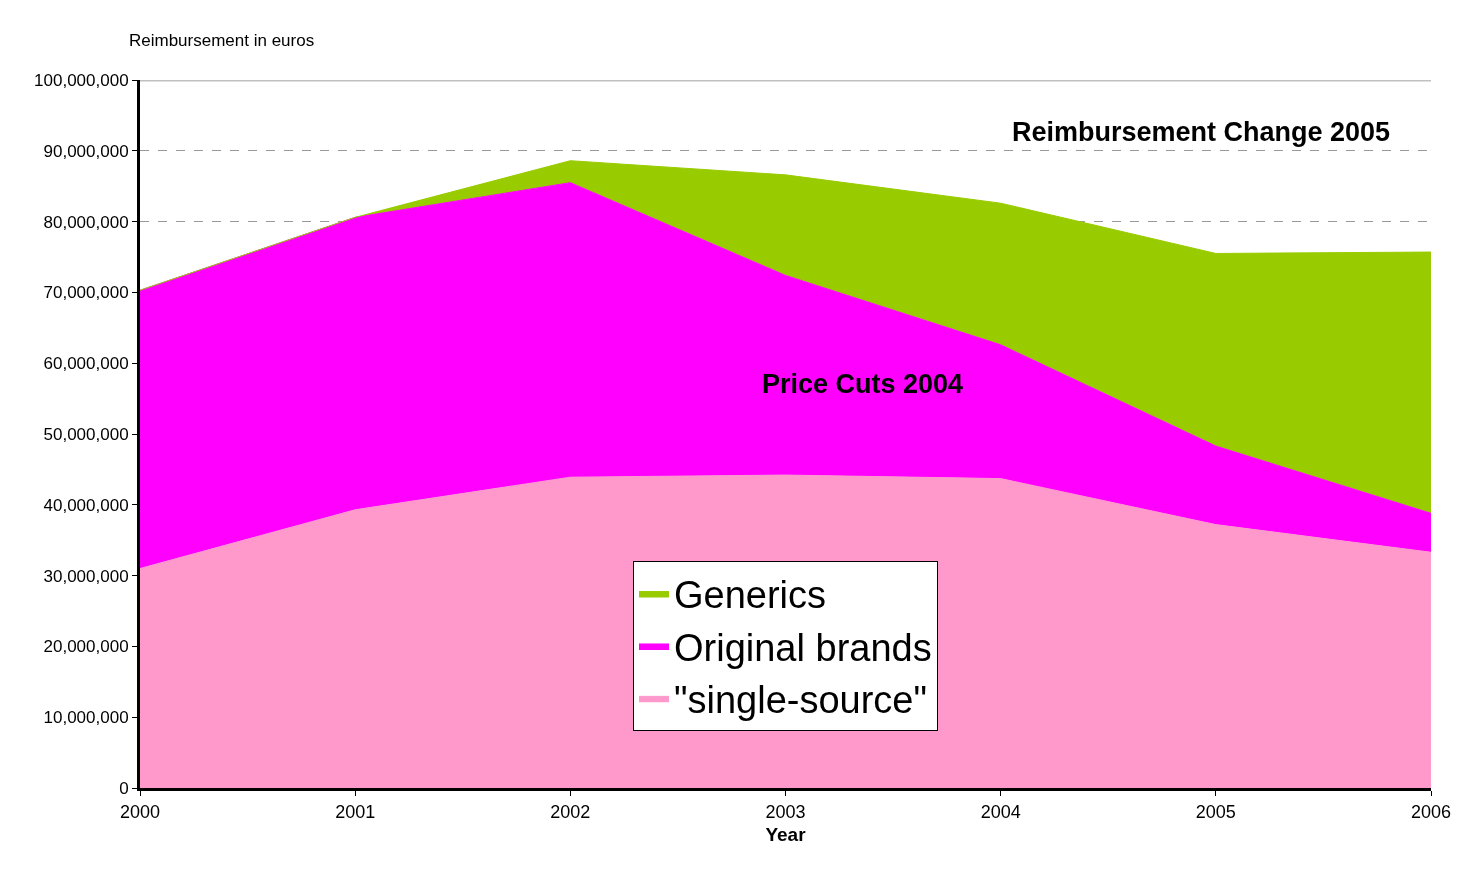  Describe the element at coordinates (86, 364) in the screenshot. I see `y-tick-label: 60,000,000` at that location.